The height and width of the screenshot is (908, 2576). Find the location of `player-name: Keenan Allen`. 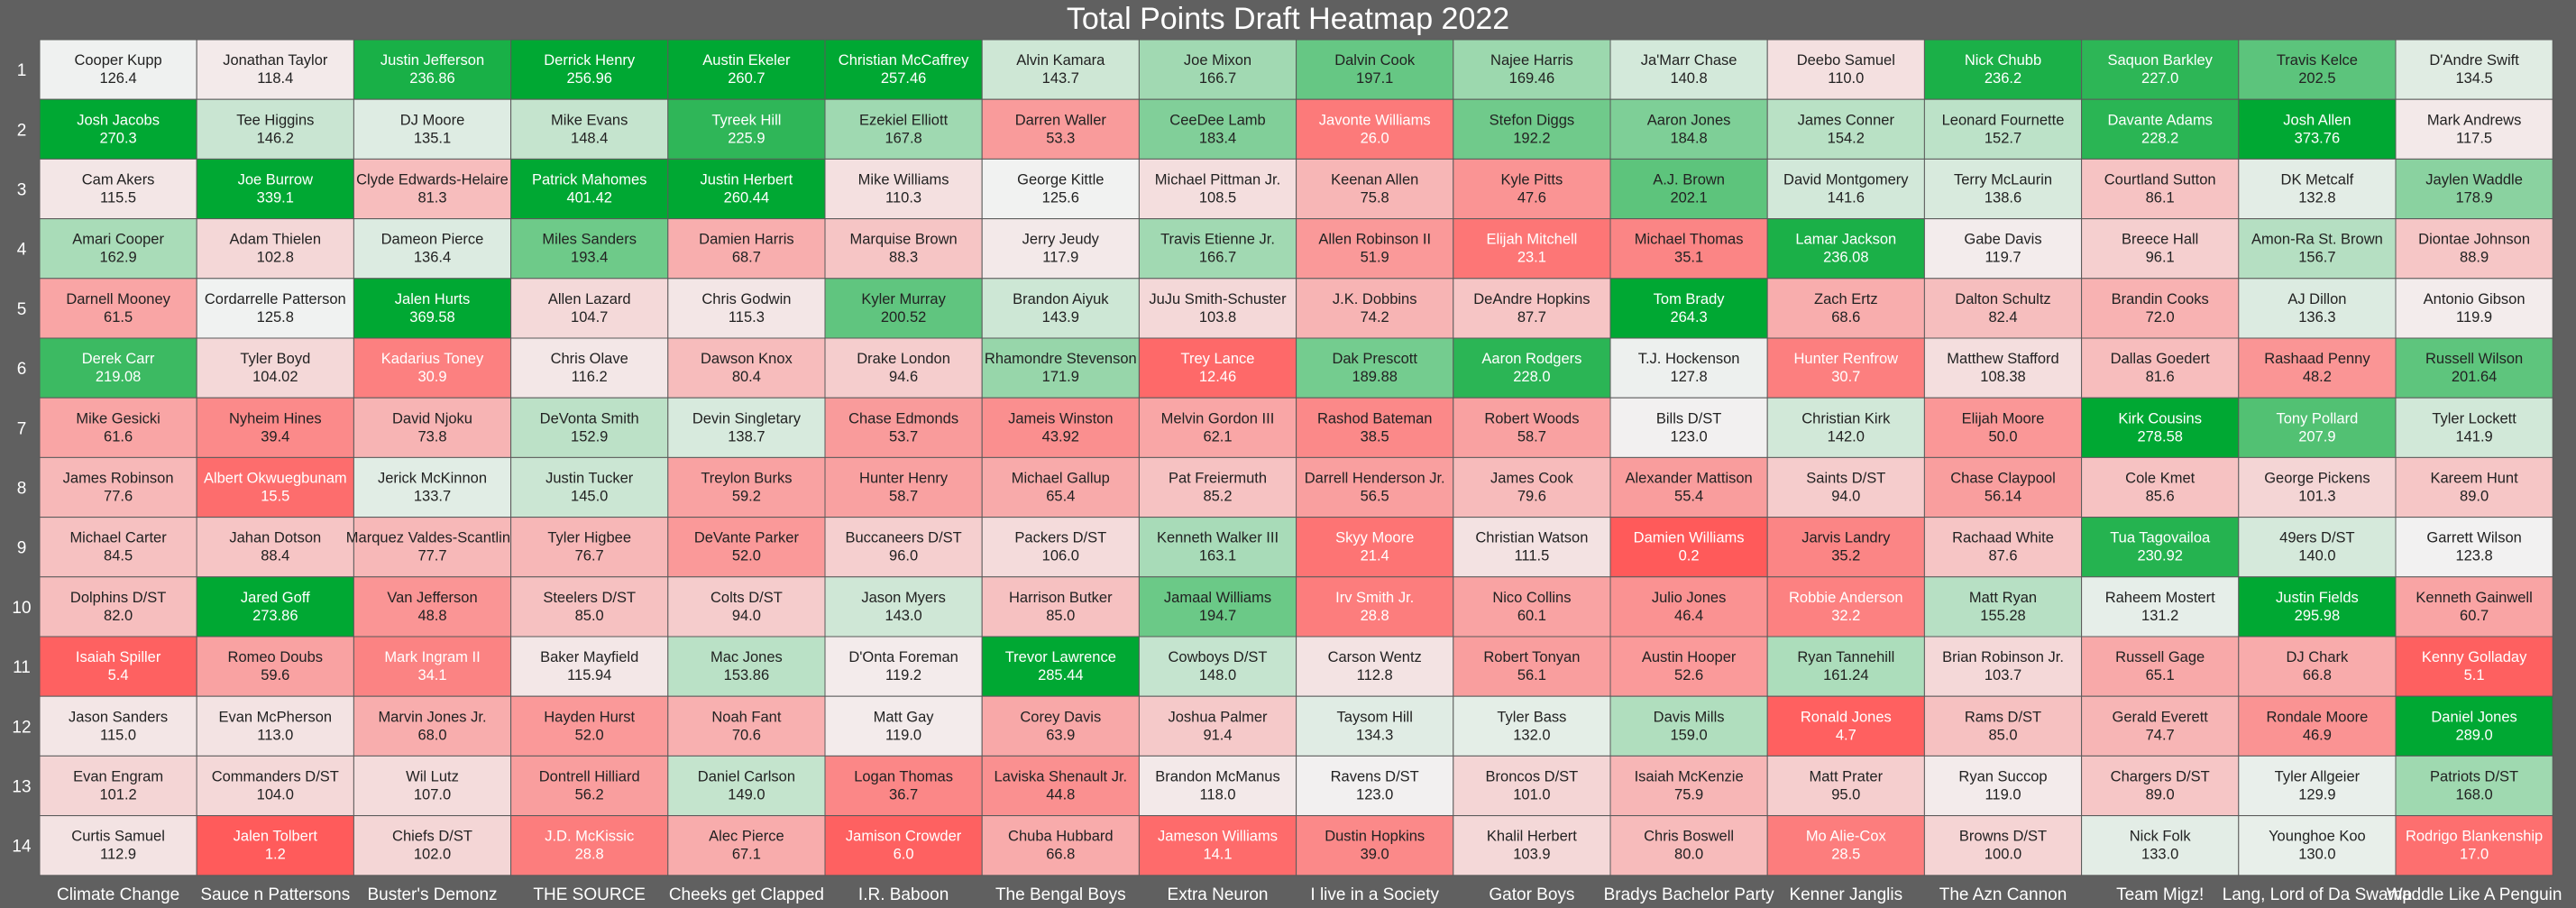

player-name: Keenan Allen is located at coordinates (1374, 180).